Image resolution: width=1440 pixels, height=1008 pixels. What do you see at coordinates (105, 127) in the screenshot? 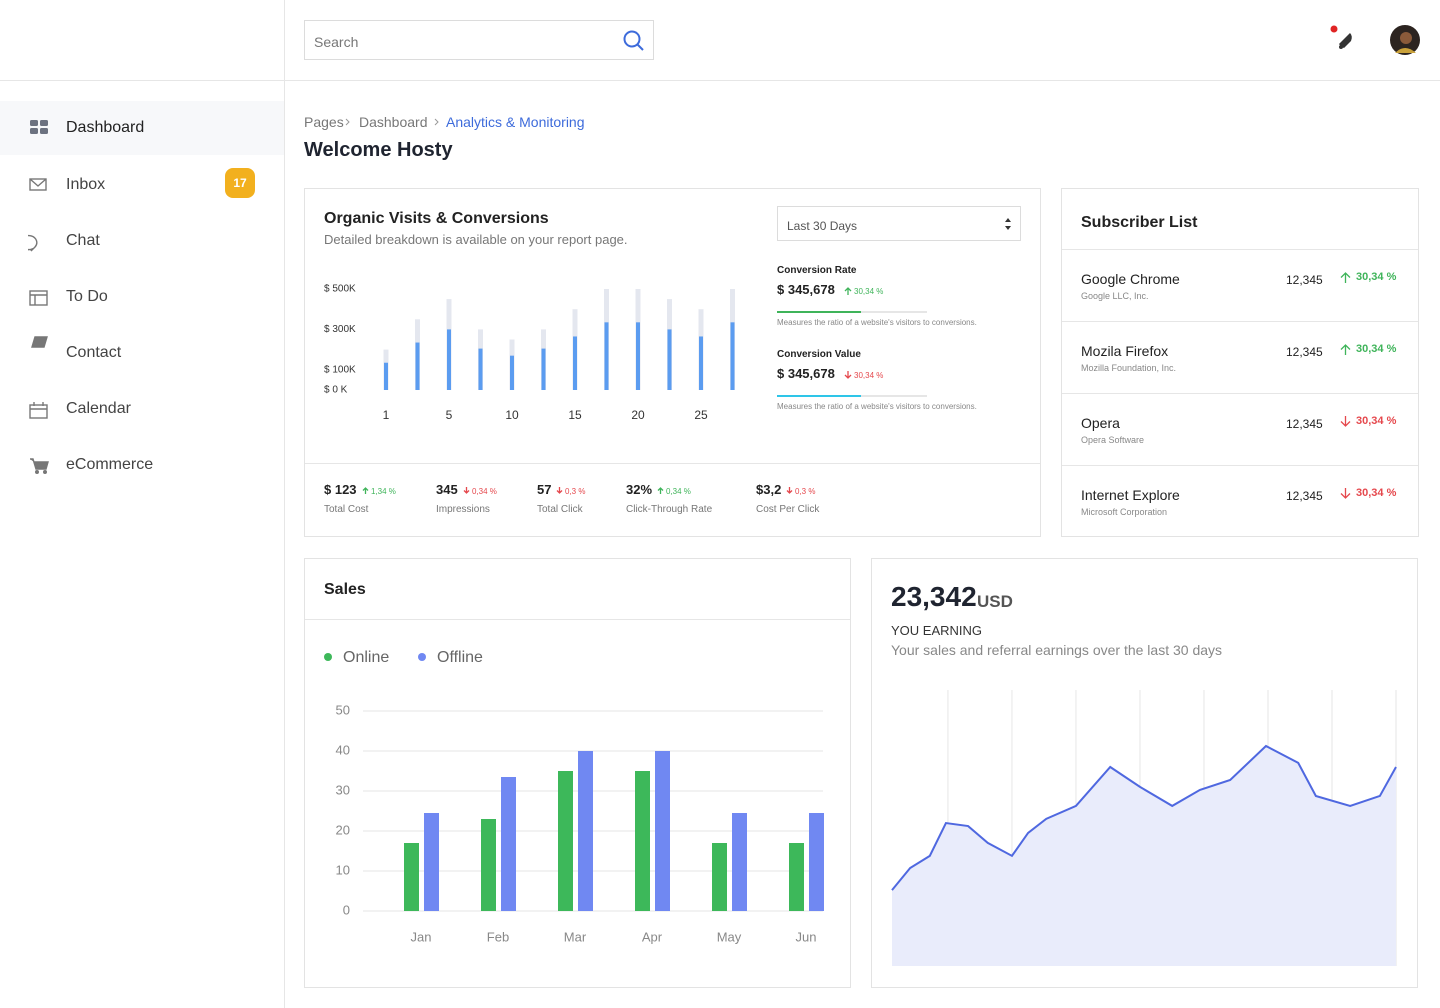
I see `nav-item: Dashboard` at bounding box center [105, 127].